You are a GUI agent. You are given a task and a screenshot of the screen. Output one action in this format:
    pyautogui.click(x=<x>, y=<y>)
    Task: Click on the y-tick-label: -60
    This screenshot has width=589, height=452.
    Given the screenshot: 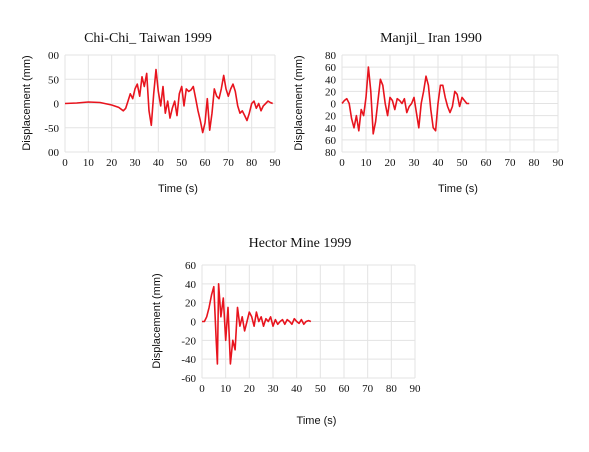 What is the action you would take?
    pyautogui.click(x=188, y=379)
    